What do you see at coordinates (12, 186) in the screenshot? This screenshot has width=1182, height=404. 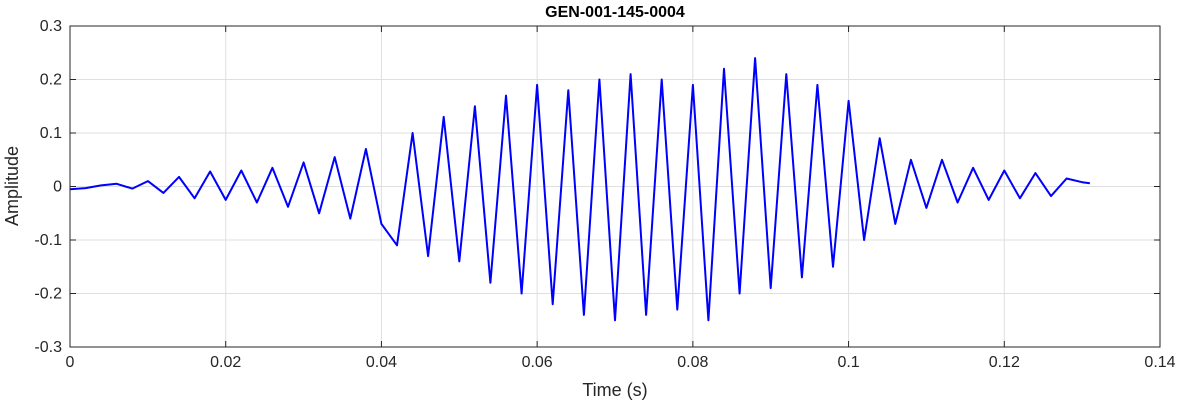 I see `y-axis-label: Amplitude` at bounding box center [12, 186].